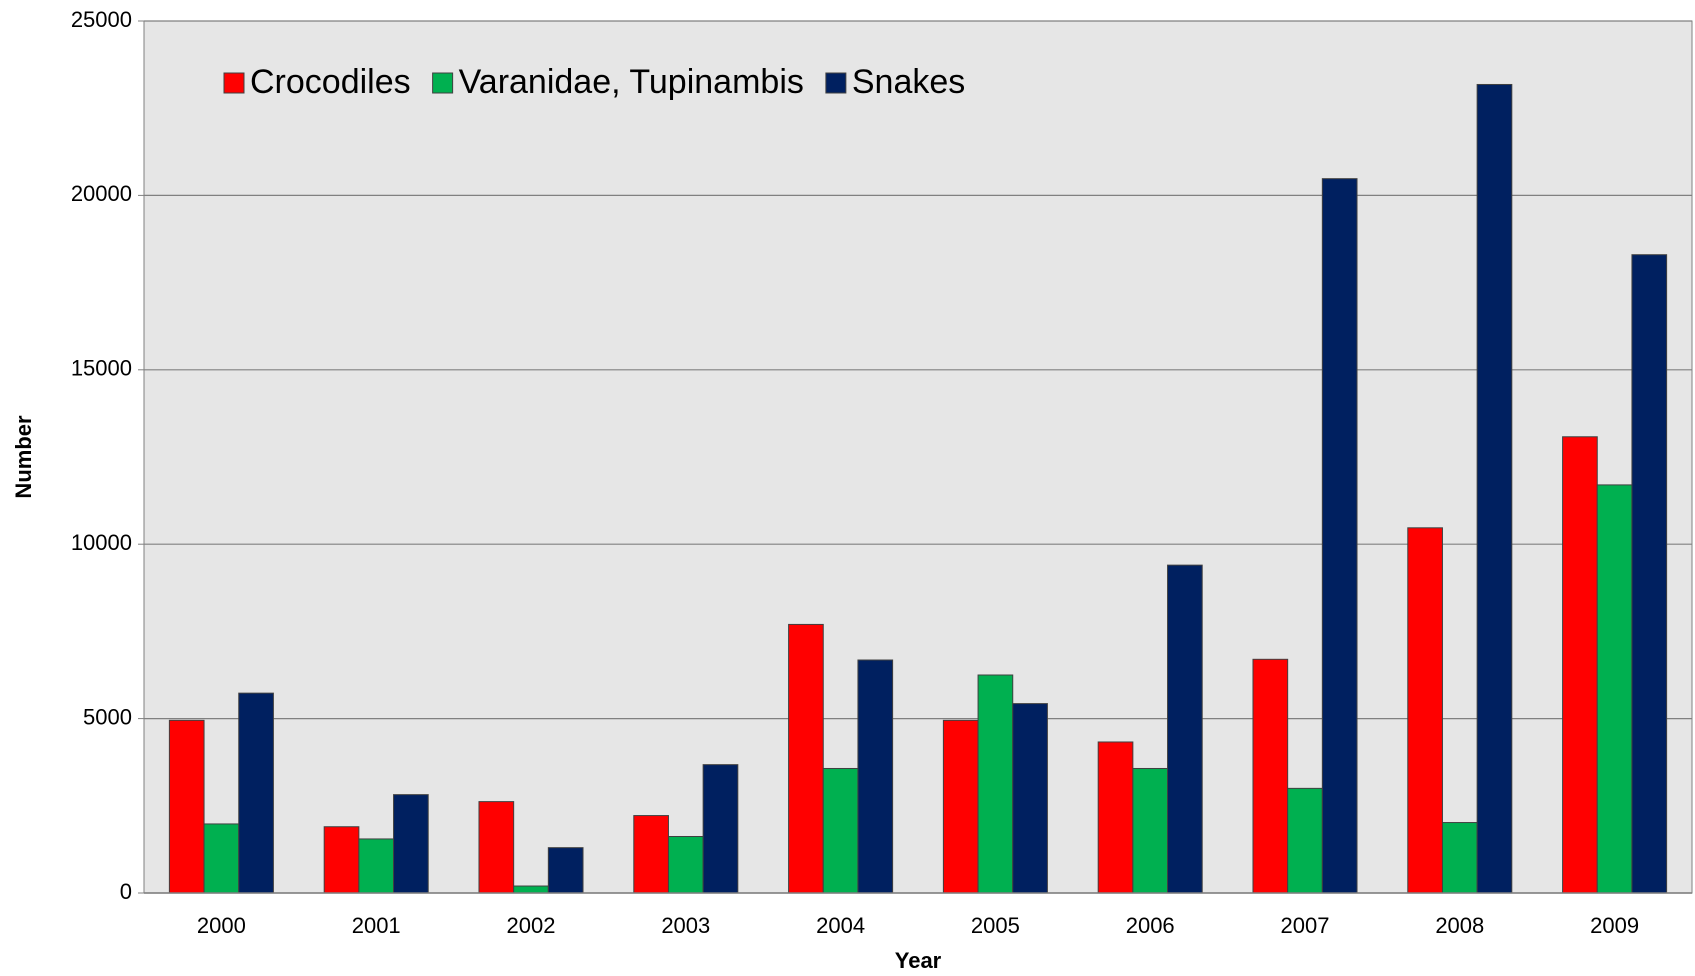 This screenshot has height=976, width=1695. What do you see at coordinates (23, 457) in the screenshot?
I see `y-axis-title: Number` at bounding box center [23, 457].